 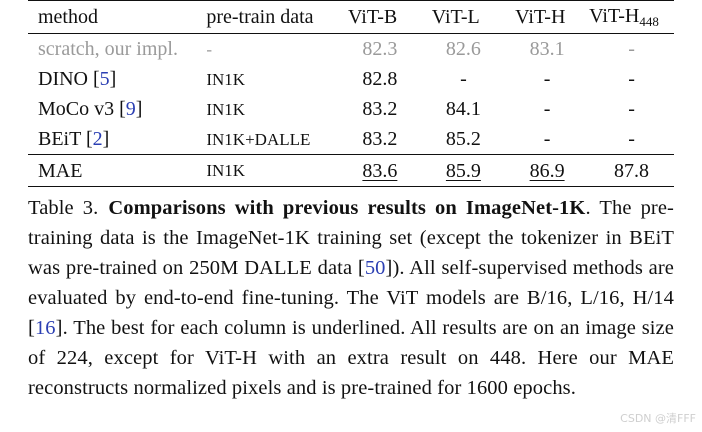 I want to click on row-vit-h: 86.9, so click(x=547, y=170).